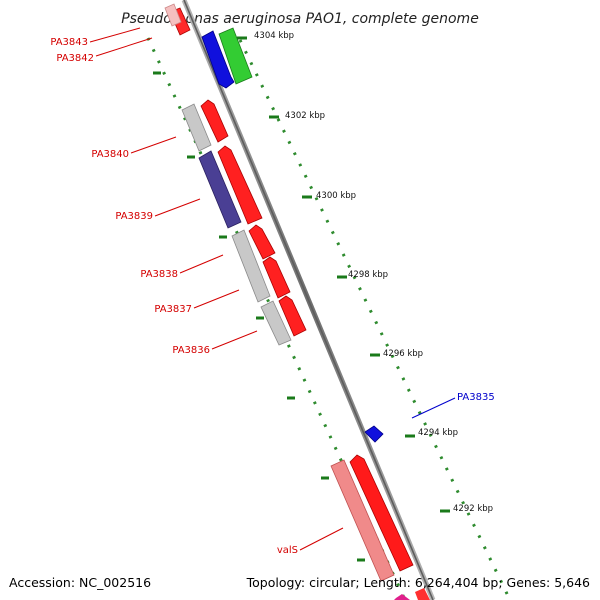 The width and height of the screenshot is (600, 600). I want to click on gene-label-pa3838: PA3838, so click(159, 274).